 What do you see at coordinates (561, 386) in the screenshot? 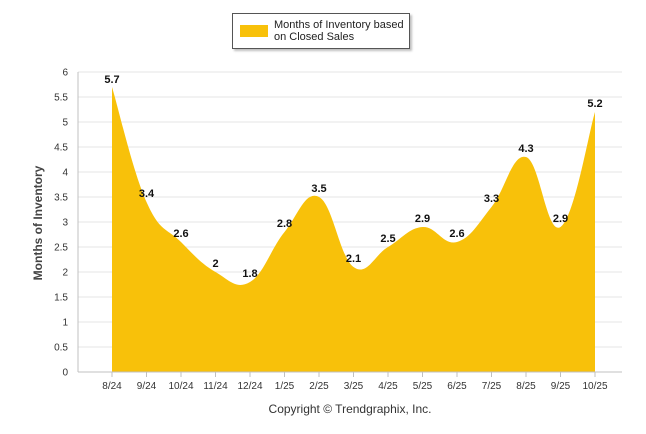
I see `x-tick-label: 9/25` at bounding box center [561, 386].